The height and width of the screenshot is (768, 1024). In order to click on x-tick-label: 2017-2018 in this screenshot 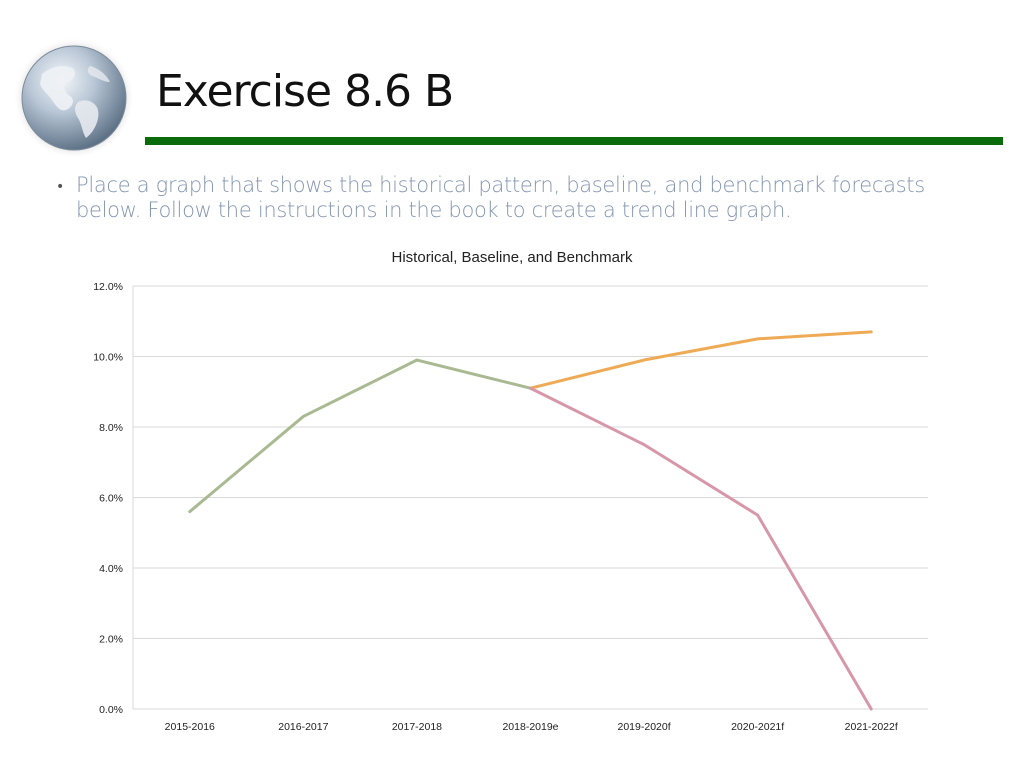, I will do `click(417, 727)`.